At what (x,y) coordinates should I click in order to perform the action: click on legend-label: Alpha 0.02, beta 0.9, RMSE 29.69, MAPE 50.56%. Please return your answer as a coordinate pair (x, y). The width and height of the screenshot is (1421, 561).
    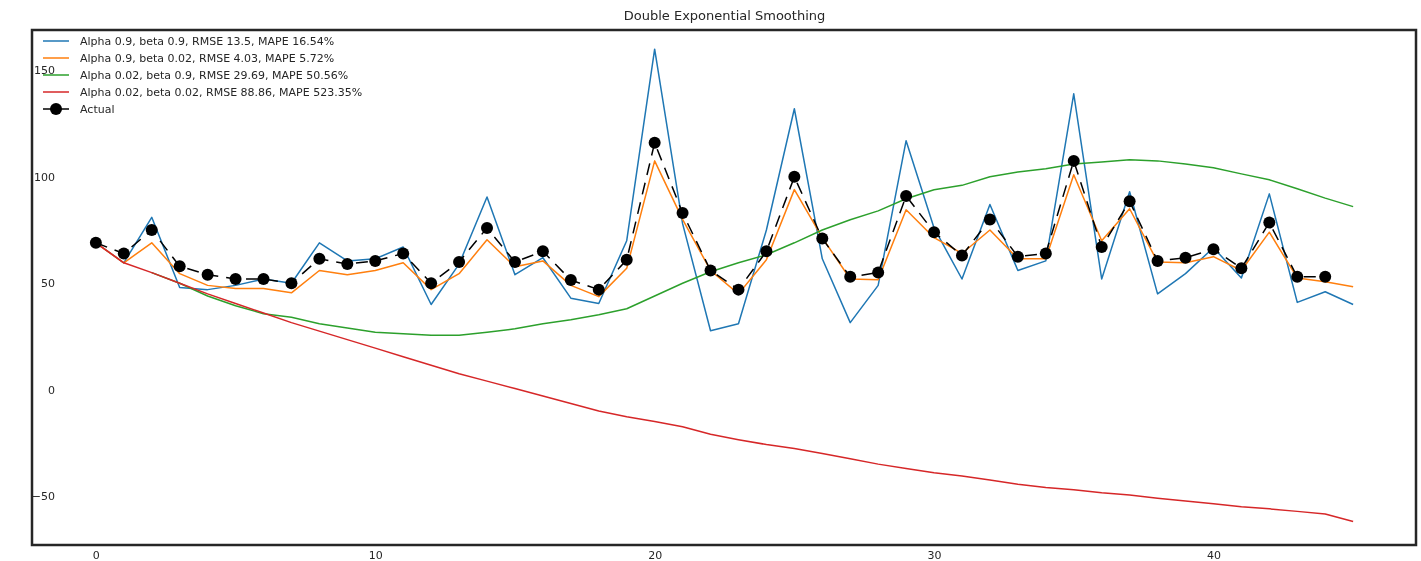
    Looking at the image, I should click on (214, 75).